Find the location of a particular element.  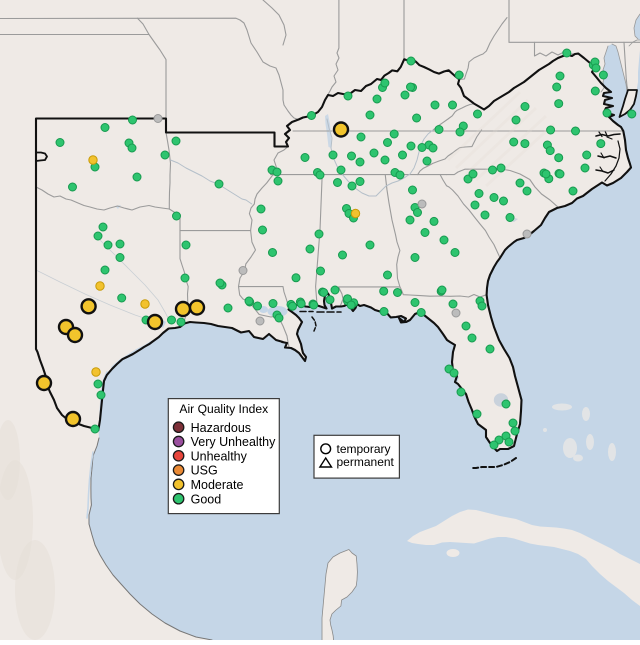

svg-text: temporary is located at coordinates (364, 449).